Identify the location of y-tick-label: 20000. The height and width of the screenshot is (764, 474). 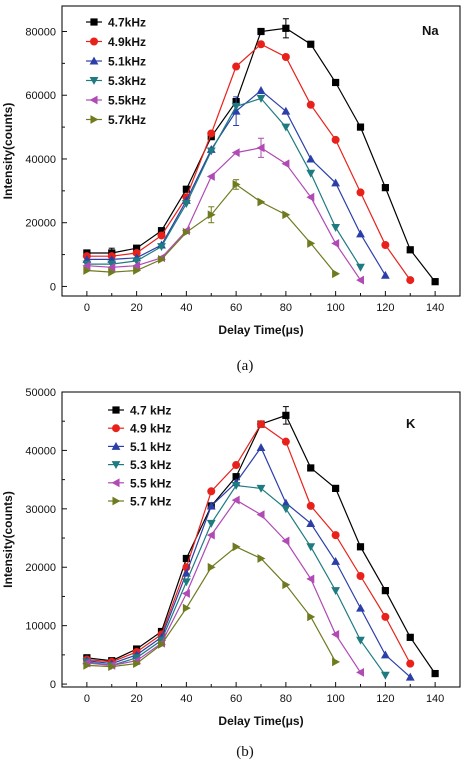
(40, 568).